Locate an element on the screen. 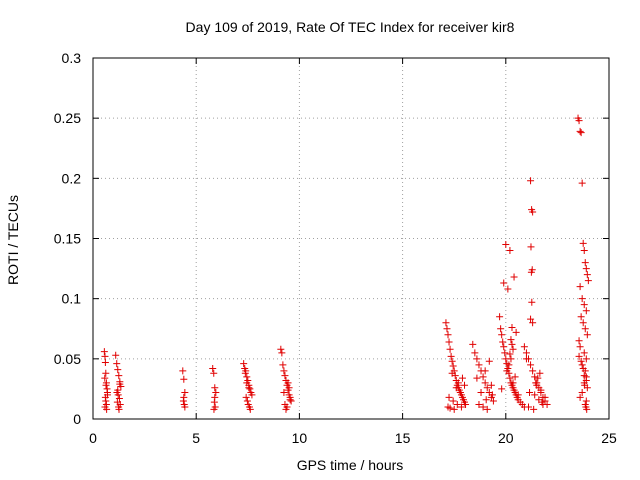 Image resolution: width=640 pixels, height=480 pixels. x-tick-labels: 0 5 10 15 20 25 is located at coordinates (353, 438).